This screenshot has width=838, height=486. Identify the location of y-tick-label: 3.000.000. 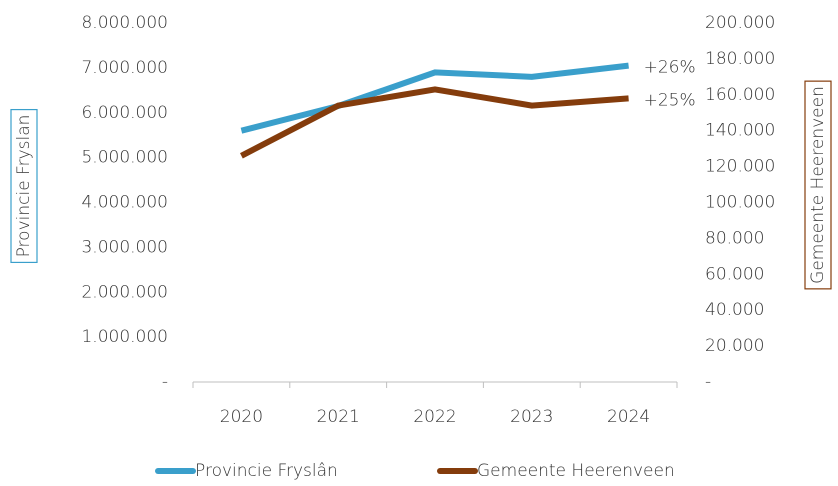
(124, 247).